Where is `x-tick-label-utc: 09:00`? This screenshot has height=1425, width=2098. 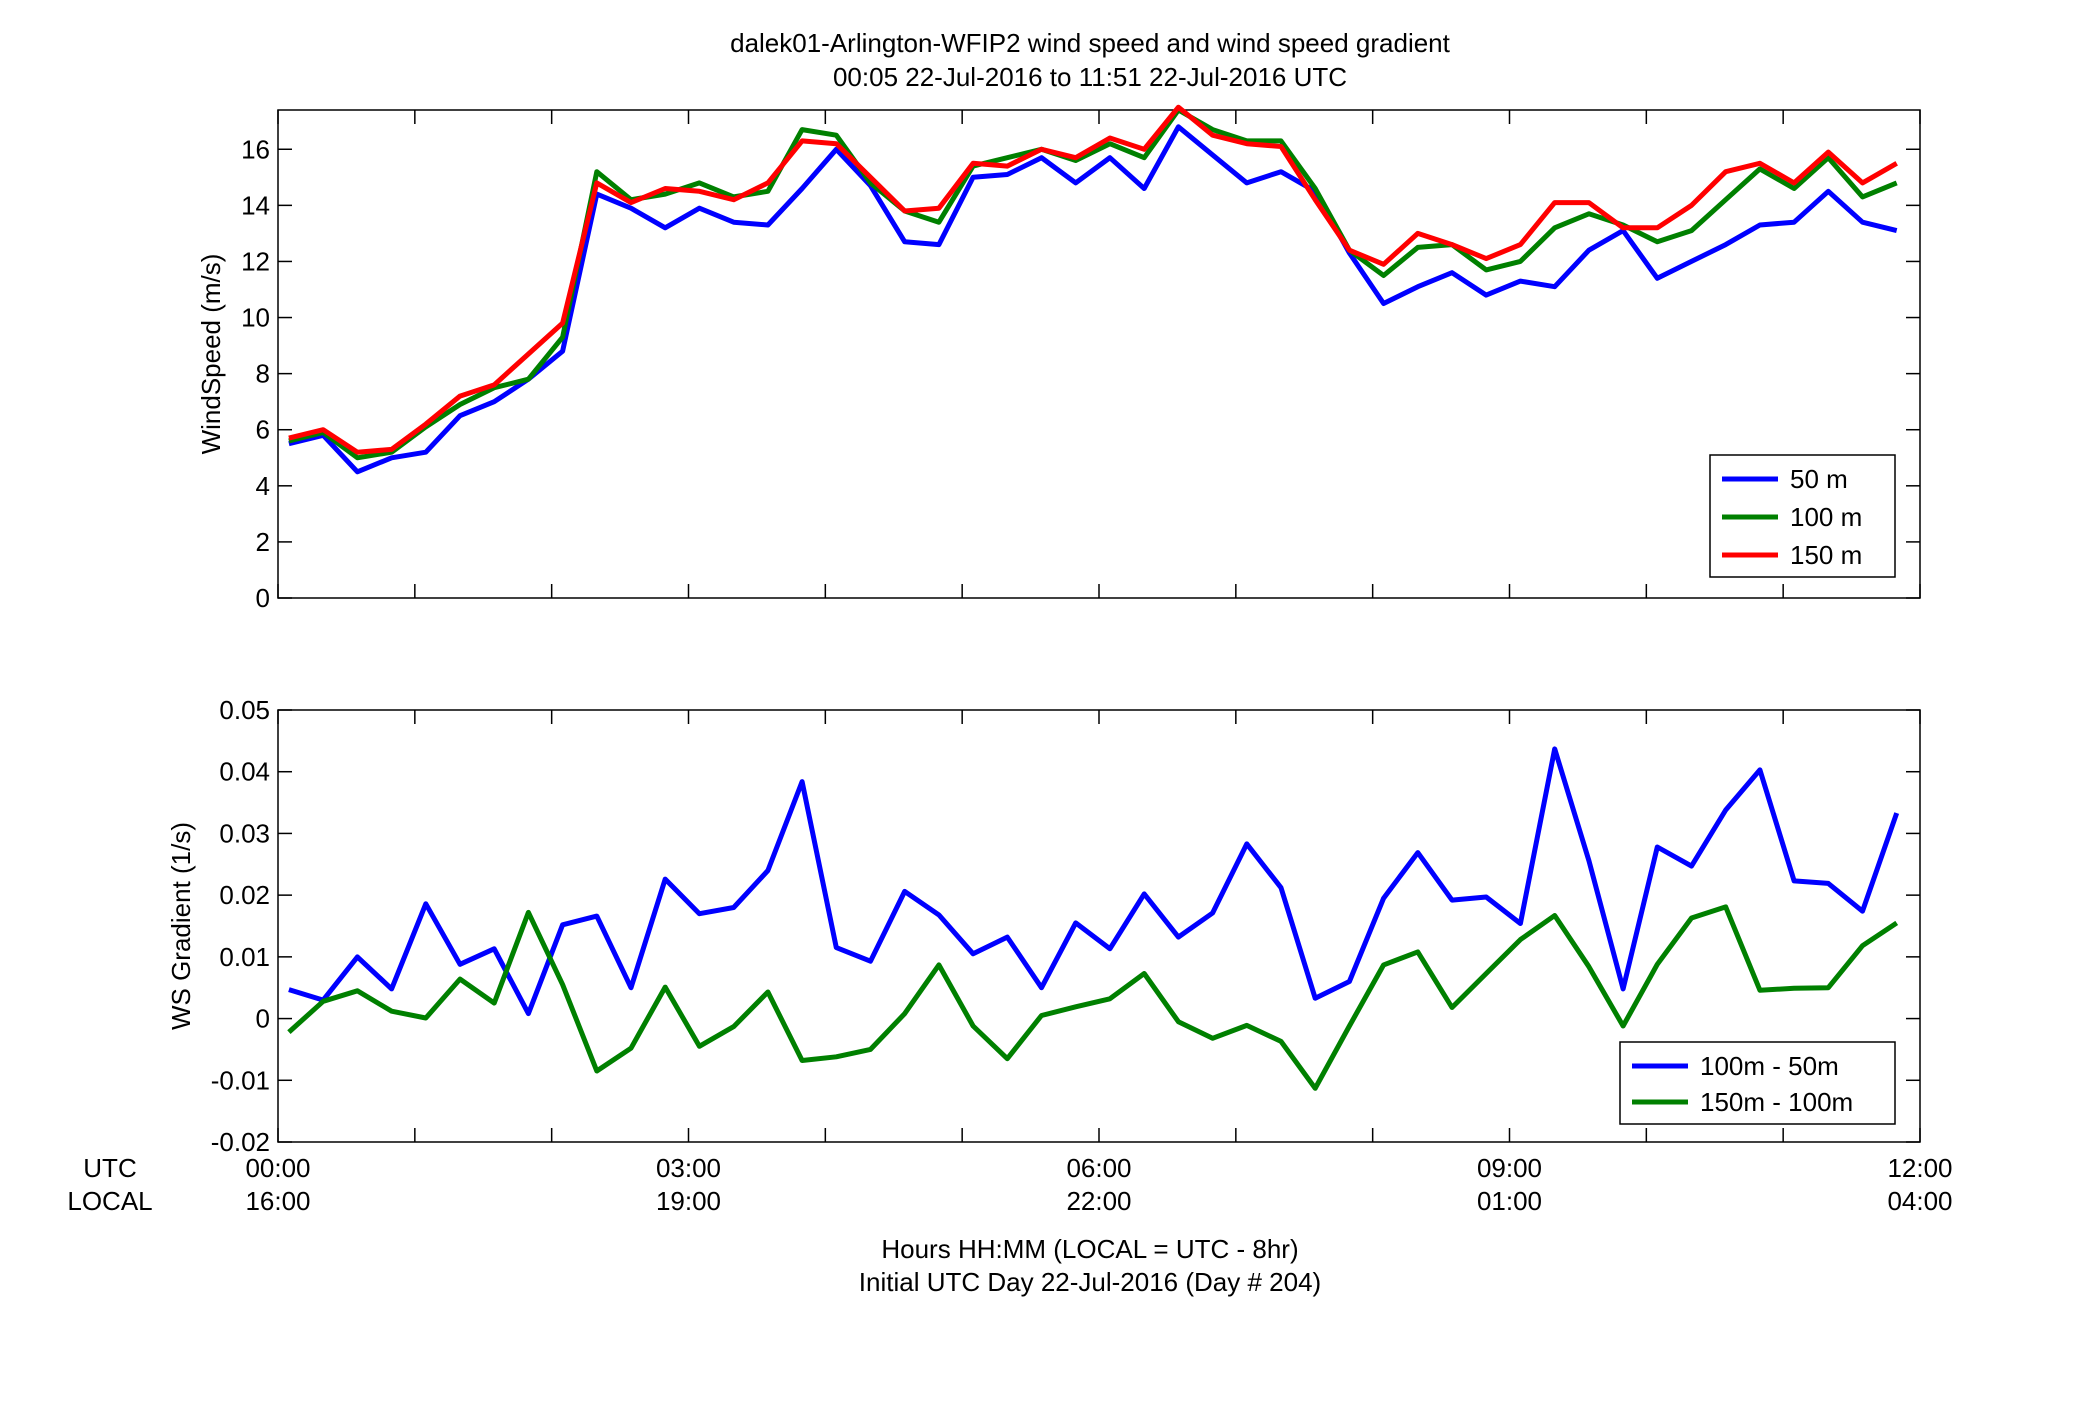 x-tick-label-utc: 09:00 is located at coordinates (1509, 1168).